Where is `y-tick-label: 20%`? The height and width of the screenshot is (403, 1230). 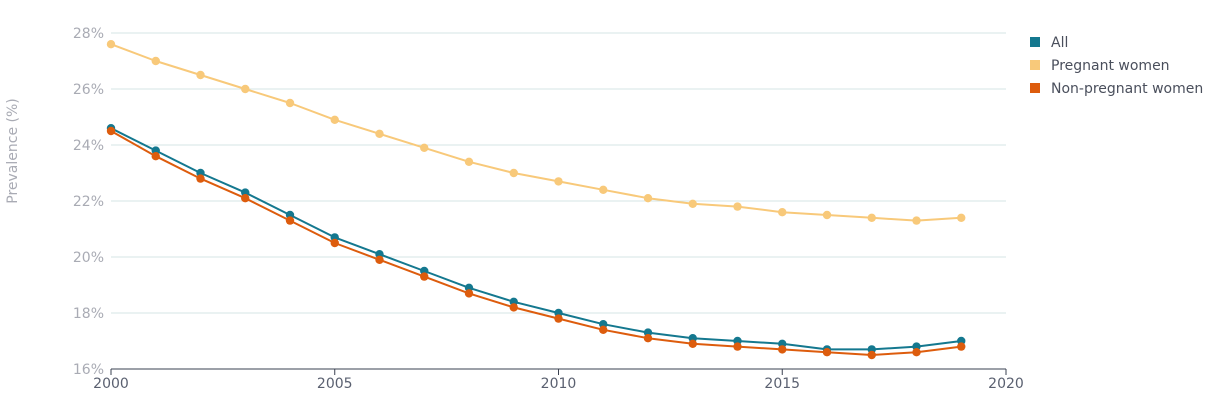 y-tick-label: 20% is located at coordinates (88, 258).